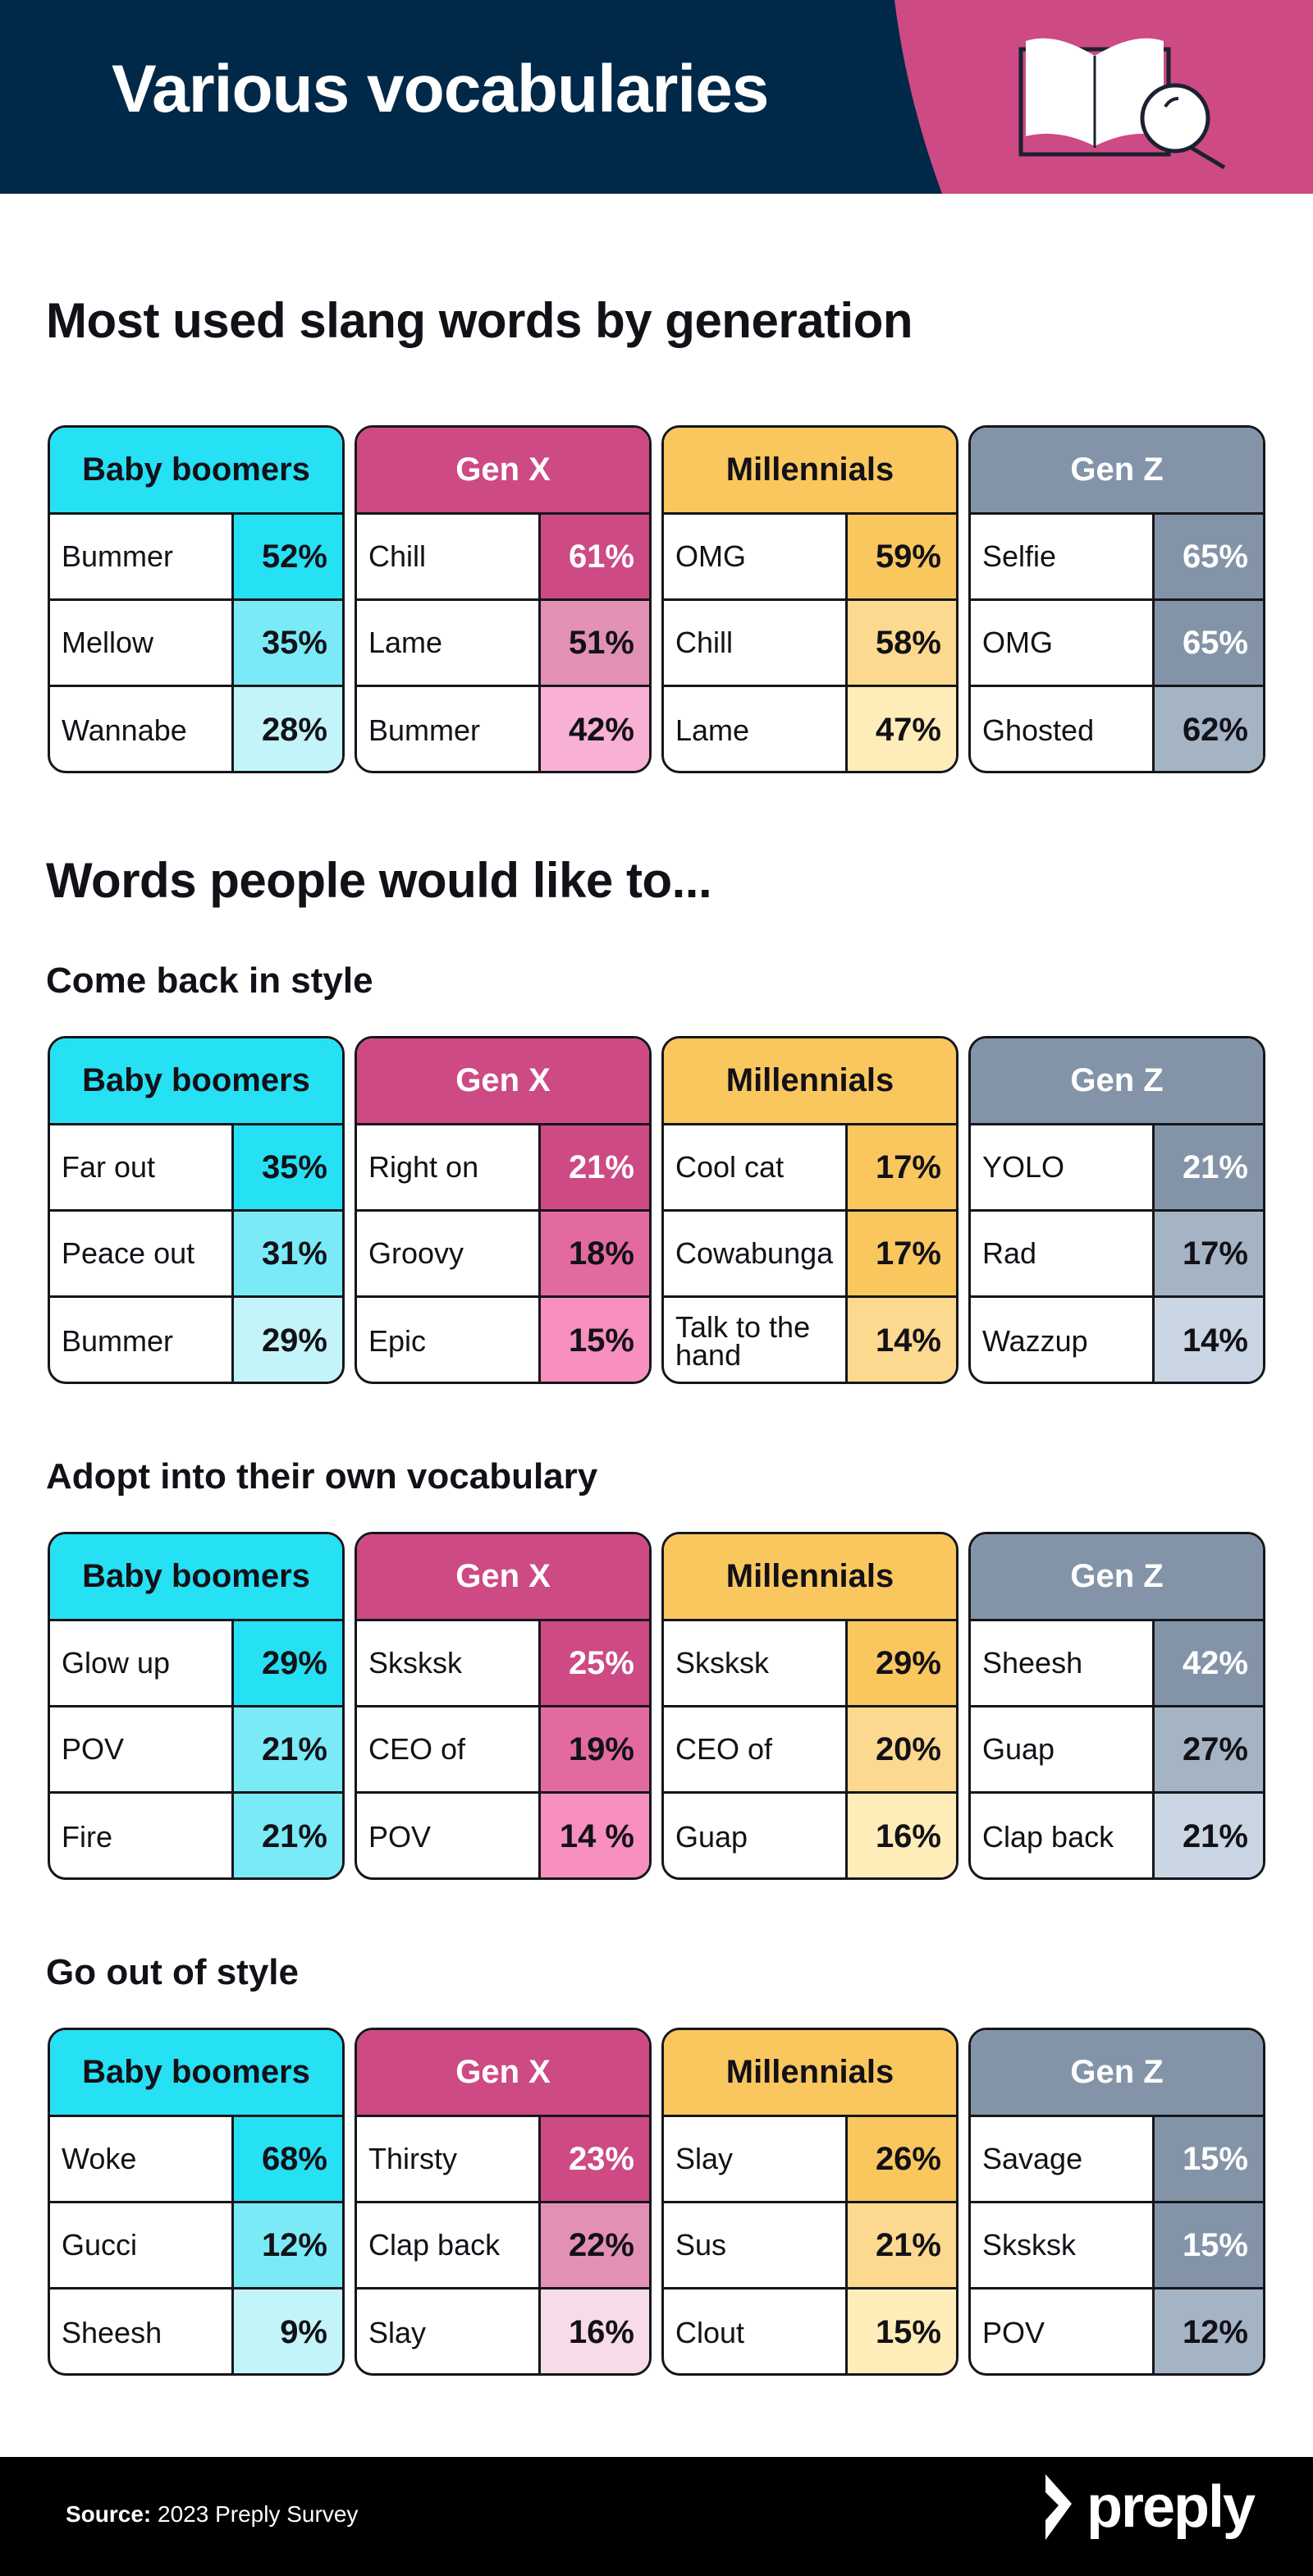 The image size is (1313, 2576). What do you see at coordinates (595, 2332) in the screenshot?
I see `percentage: 16%` at bounding box center [595, 2332].